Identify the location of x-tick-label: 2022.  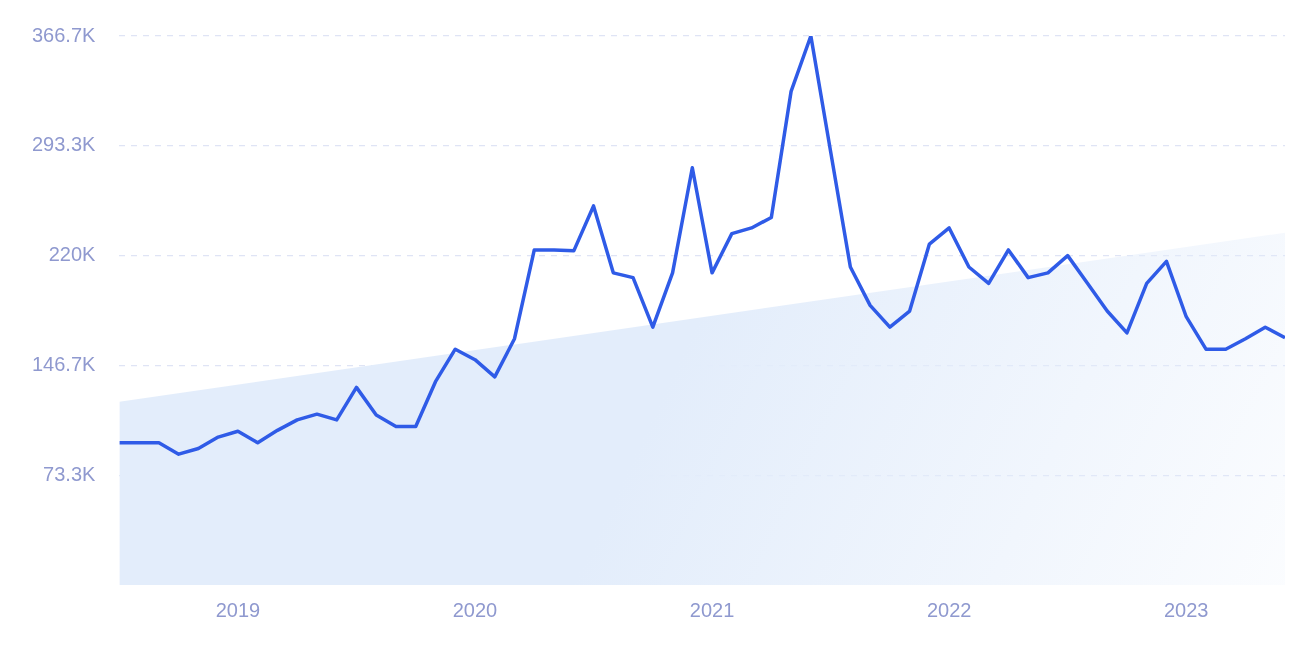
(949, 609).